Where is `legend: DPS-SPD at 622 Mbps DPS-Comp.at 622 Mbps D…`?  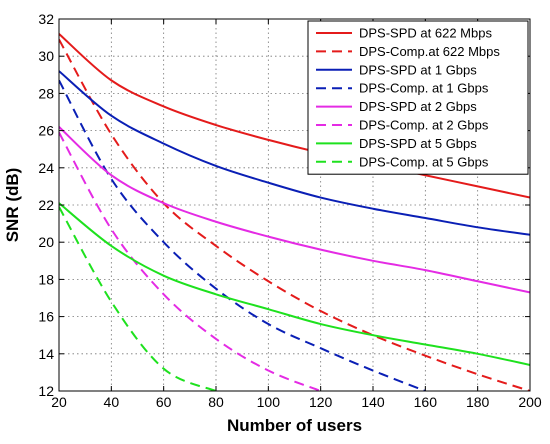
legend: DPS-SPD at 622 Mbps DPS-Comp.at 622 Mbps D… is located at coordinates (418, 97).